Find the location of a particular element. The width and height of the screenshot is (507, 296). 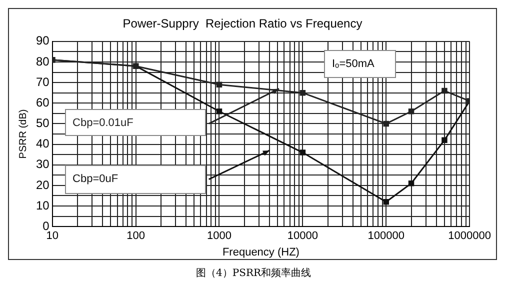

x-axis-title: Frequency (HZ) is located at coordinates (261, 252).